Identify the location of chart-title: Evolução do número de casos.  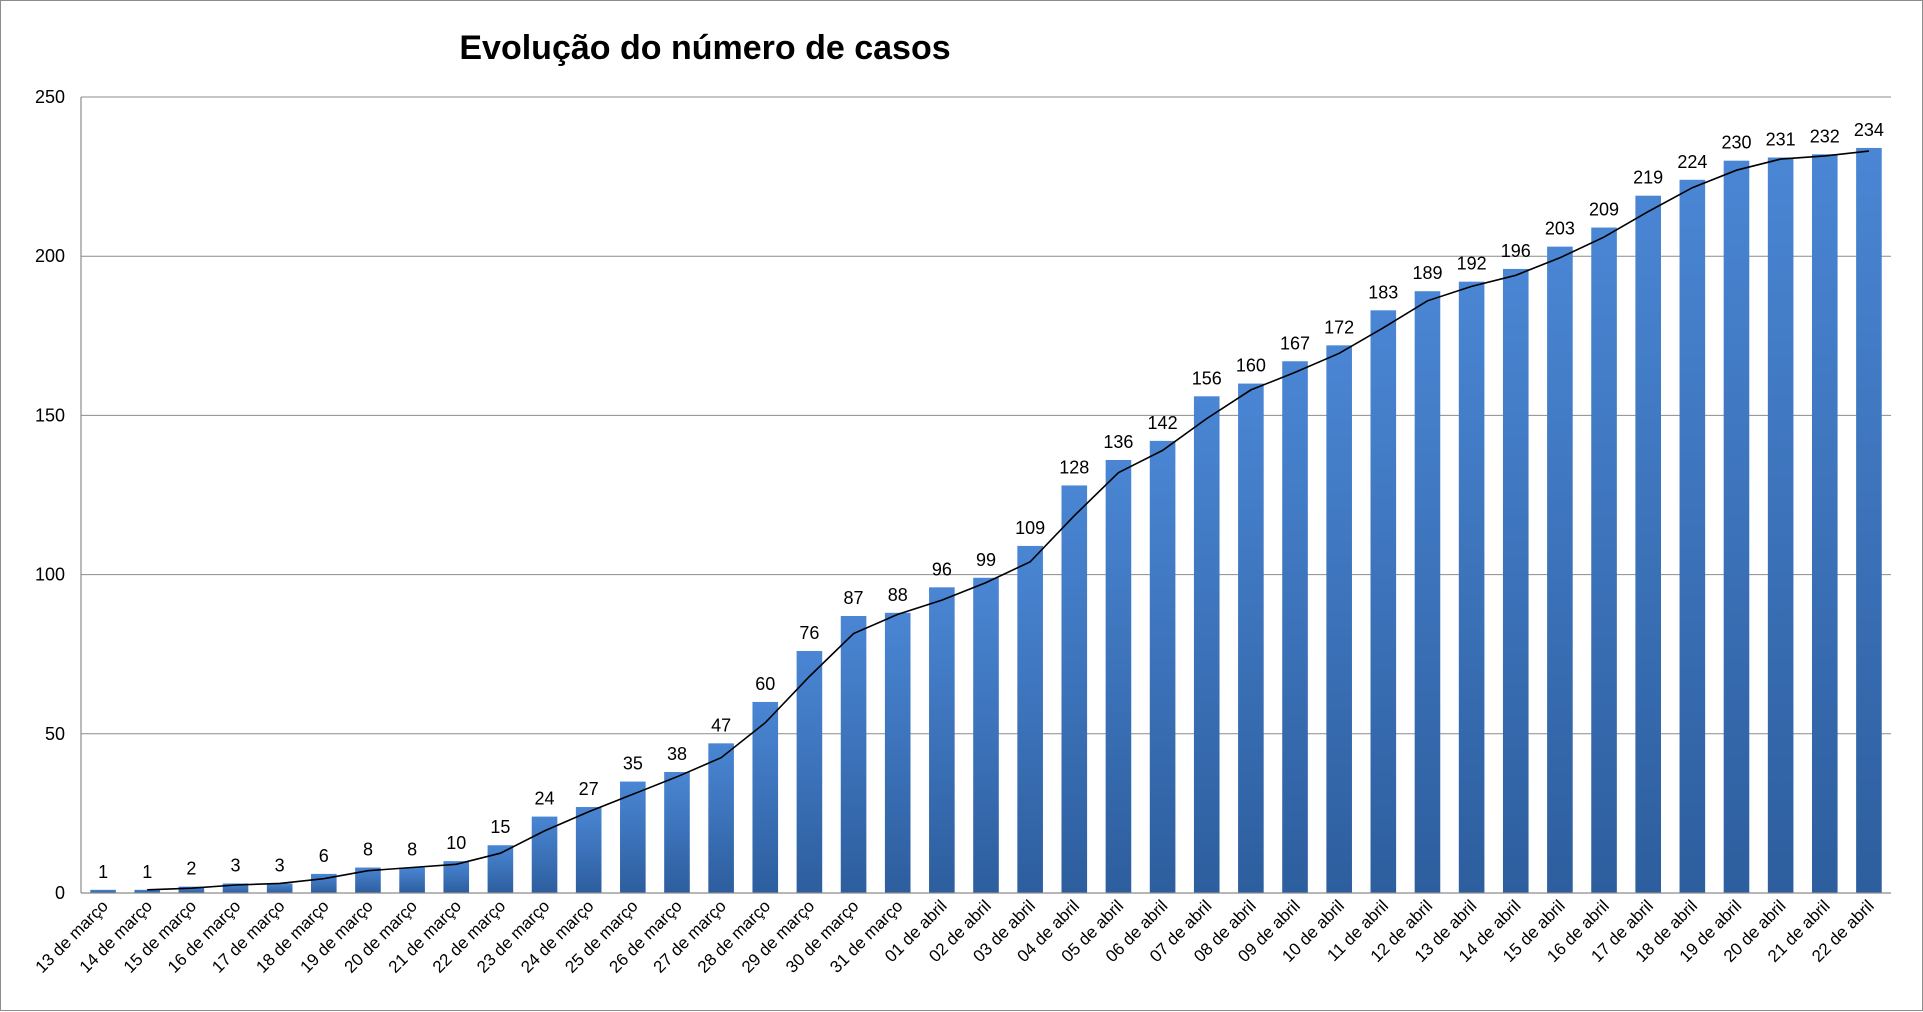
(704, 48).